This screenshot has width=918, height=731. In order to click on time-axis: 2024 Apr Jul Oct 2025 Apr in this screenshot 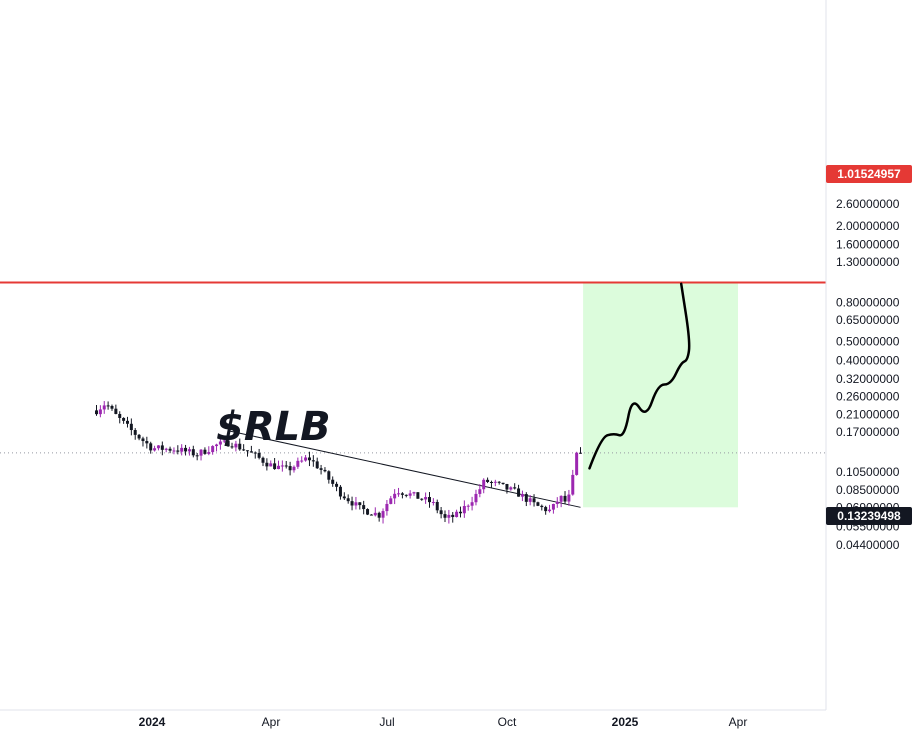, I will do `click(443, 722)`.